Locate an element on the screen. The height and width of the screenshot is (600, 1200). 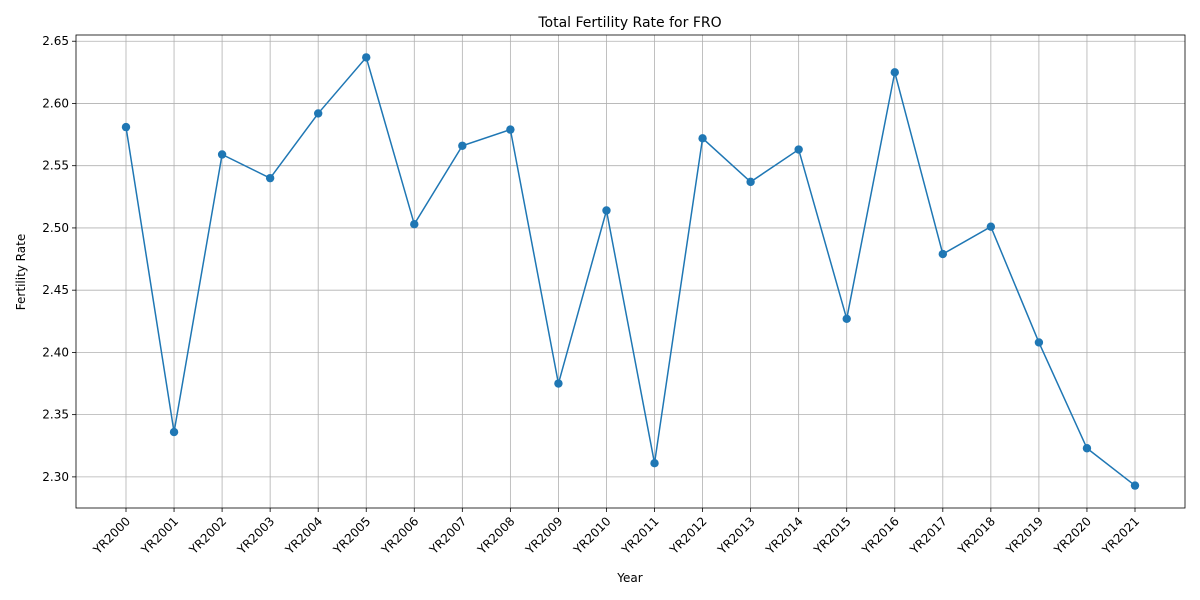
y-tick-label: 2.50 is located at coordinates (55, 228).